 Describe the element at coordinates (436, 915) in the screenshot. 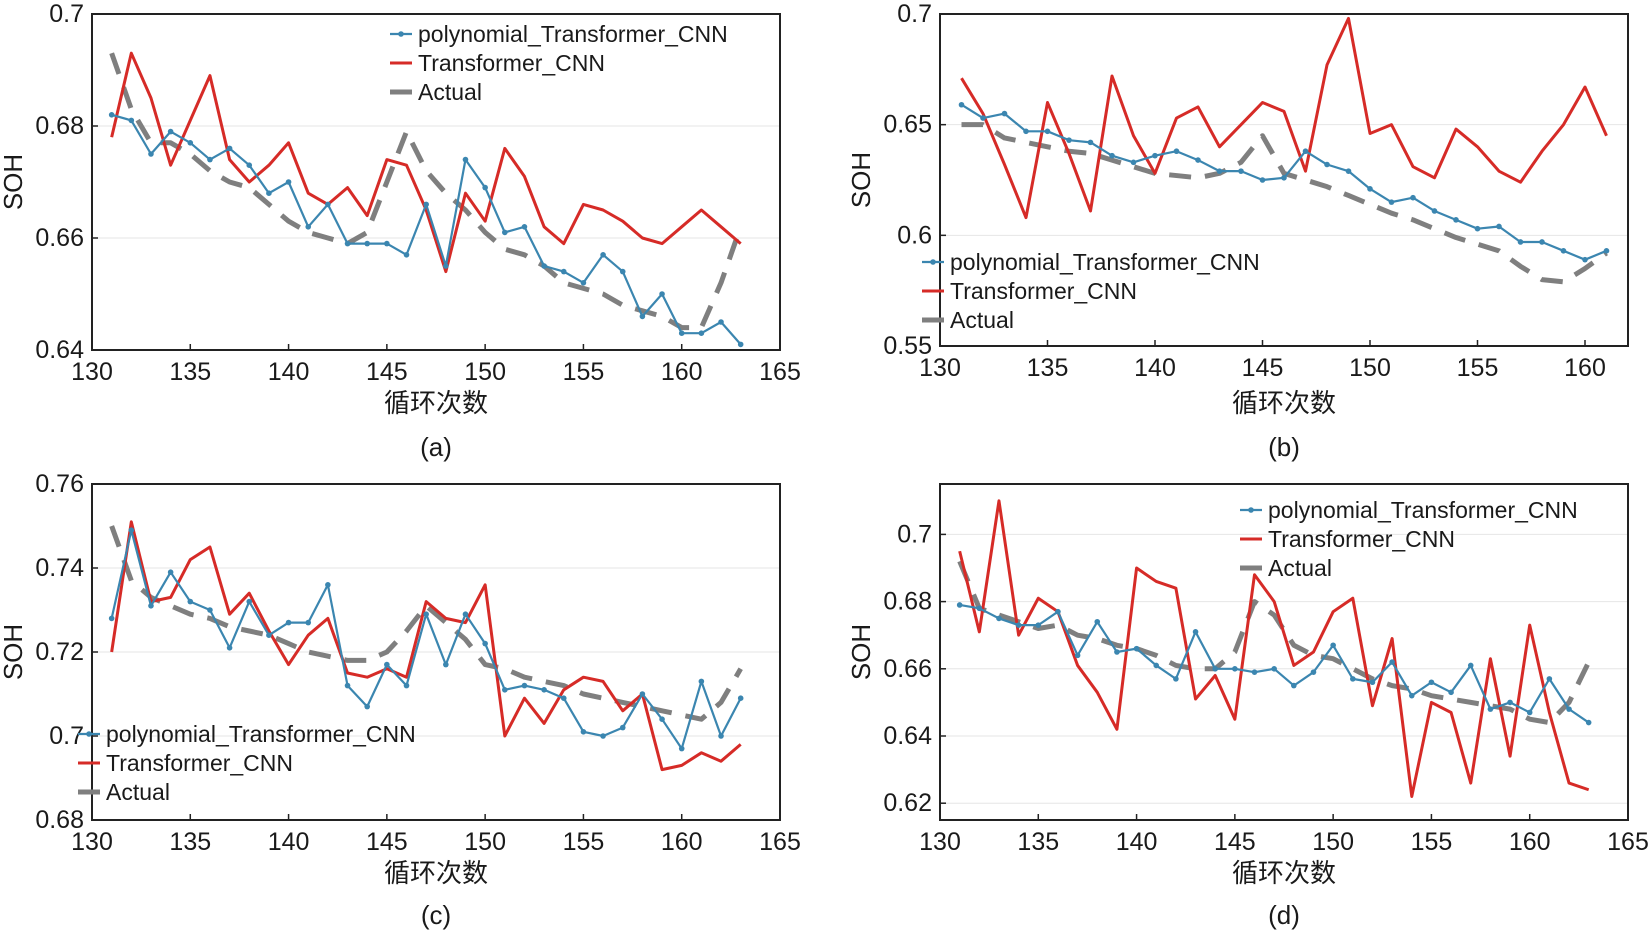

I see `panel-label: (c)` at that location.